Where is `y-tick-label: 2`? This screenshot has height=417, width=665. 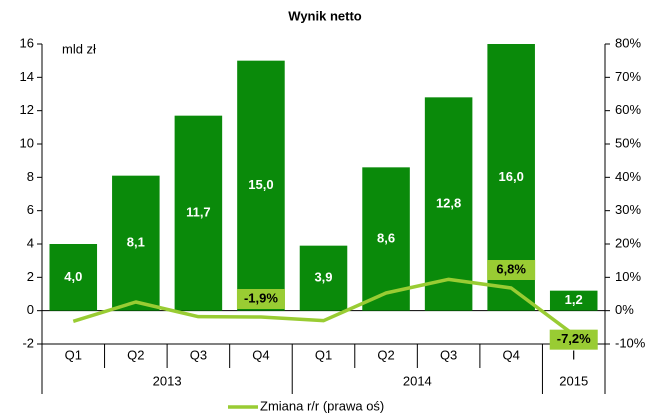 y-tick-label: 2 is located at coordinates (30, 276).